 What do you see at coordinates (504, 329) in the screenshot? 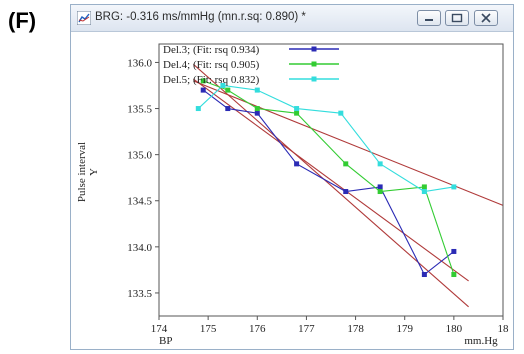
I see `x-tick-label: 18` at bounding box center [504, 329].